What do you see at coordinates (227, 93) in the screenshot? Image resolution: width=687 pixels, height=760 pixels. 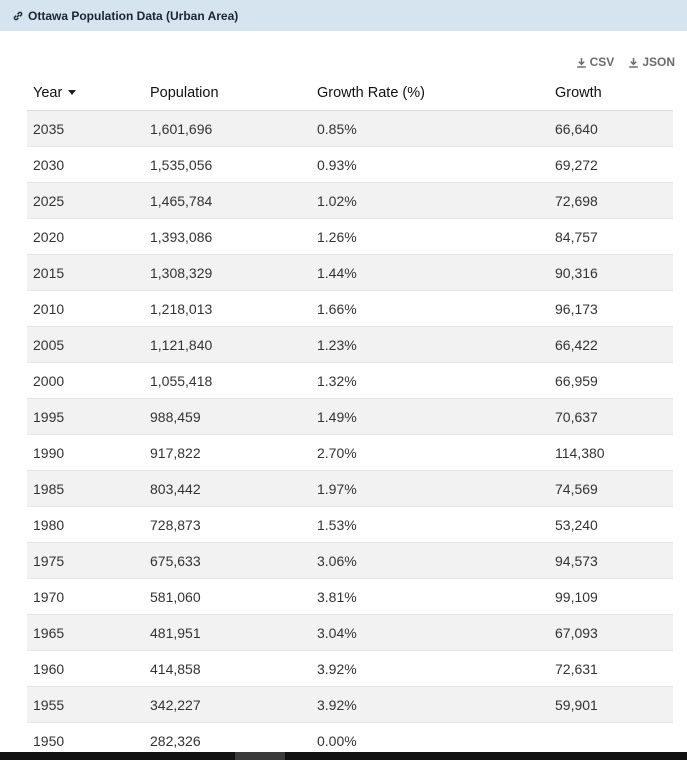 I see `column-header-population: Population` at bounding box center [227, 93].